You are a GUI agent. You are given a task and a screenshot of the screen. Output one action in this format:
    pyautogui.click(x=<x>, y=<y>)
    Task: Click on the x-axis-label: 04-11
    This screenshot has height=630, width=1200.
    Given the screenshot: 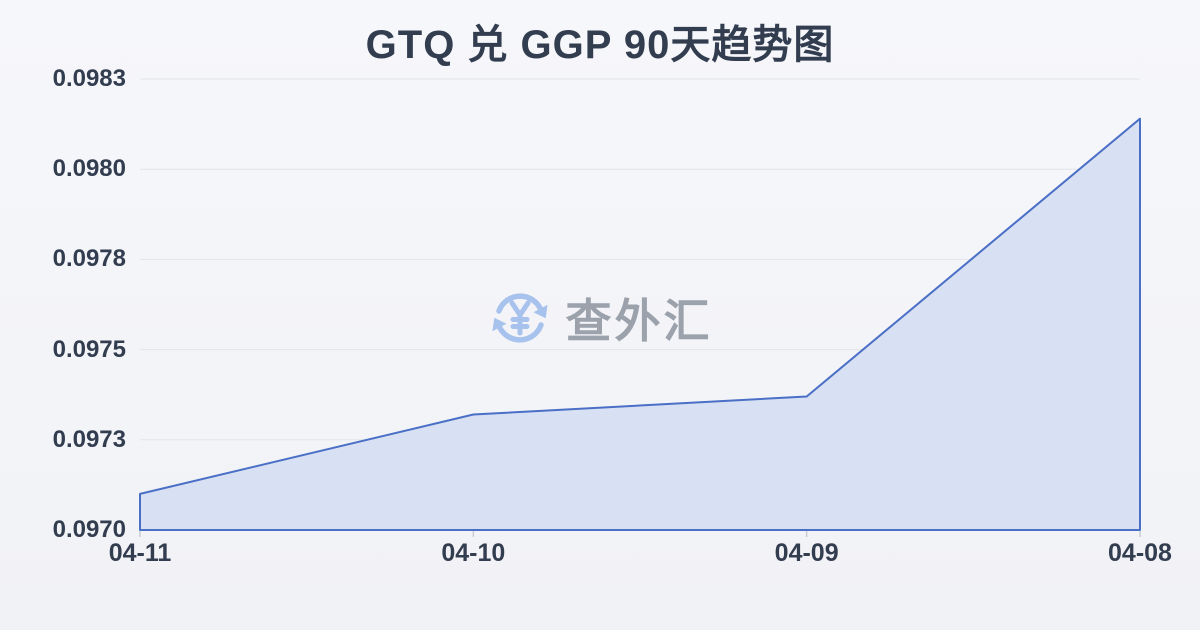 What is the action you would take?
    pyautogui.click(x=140, y=553)
    